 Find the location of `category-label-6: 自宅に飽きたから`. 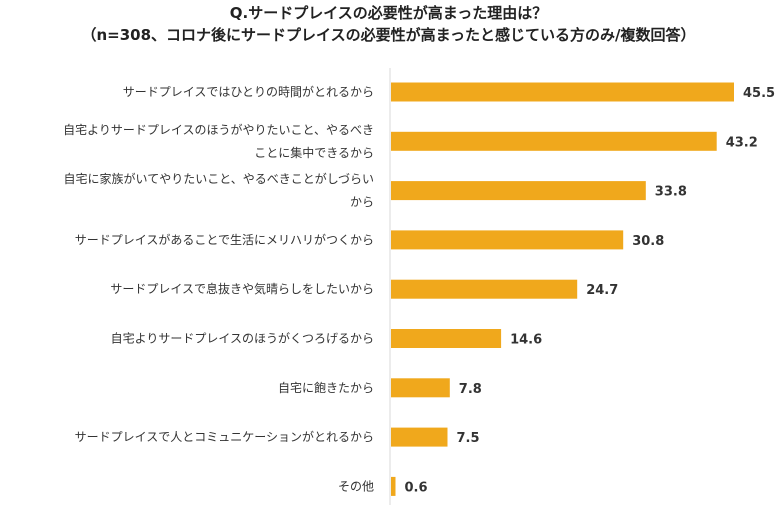

category-label-6: 自宅に飽きたから is located at coordinates (326, 387).